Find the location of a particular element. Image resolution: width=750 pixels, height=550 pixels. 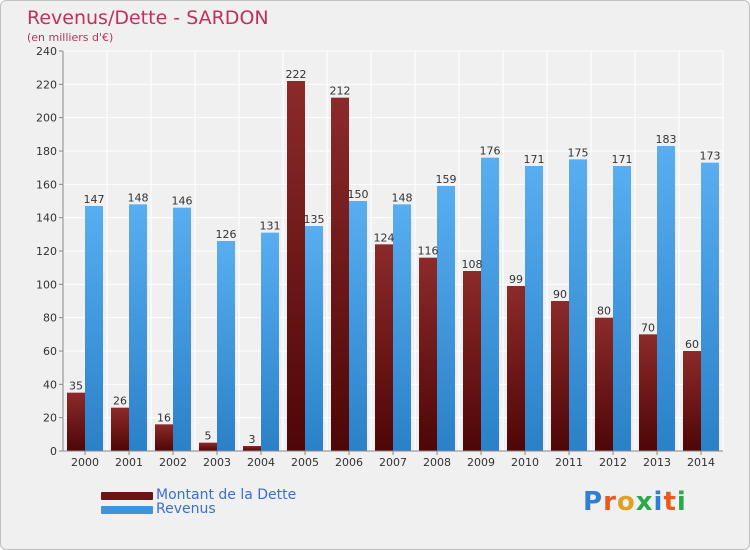

logo-letter: x is located at coordinates (644, 502).